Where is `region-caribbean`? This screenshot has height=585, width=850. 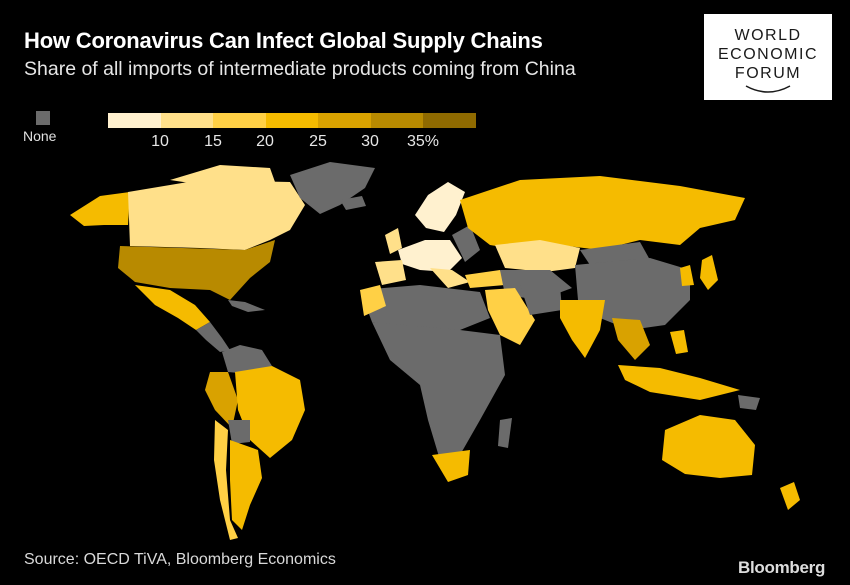 region-caribbean is located at coordinates (246, 306).